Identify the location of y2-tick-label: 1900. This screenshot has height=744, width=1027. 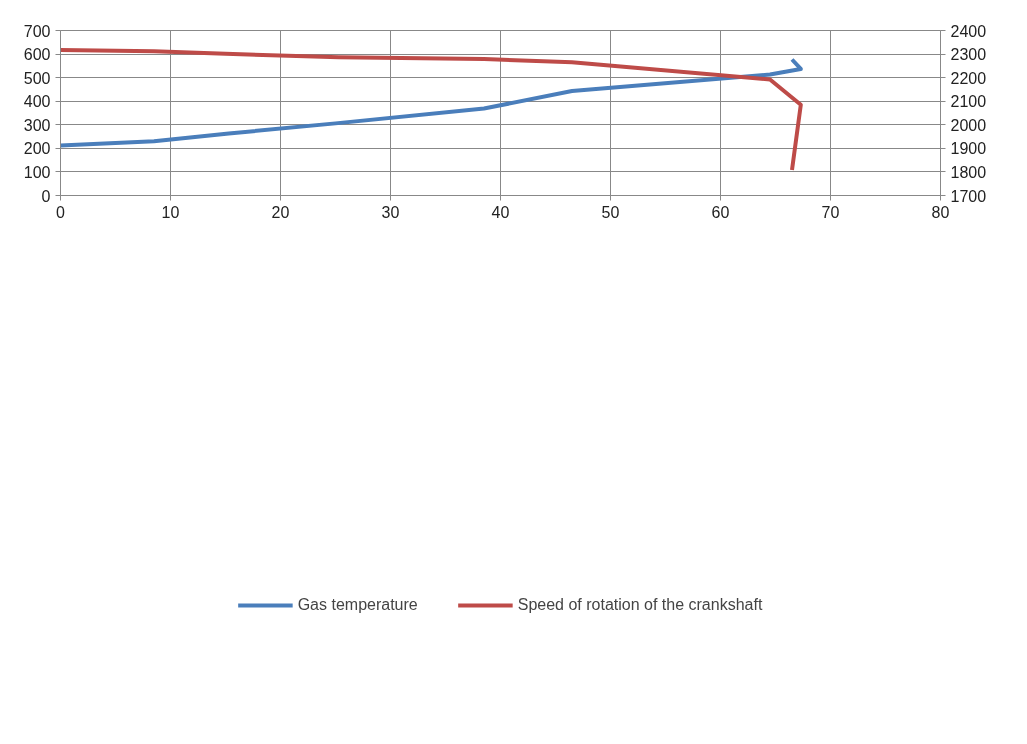
(968, 149).